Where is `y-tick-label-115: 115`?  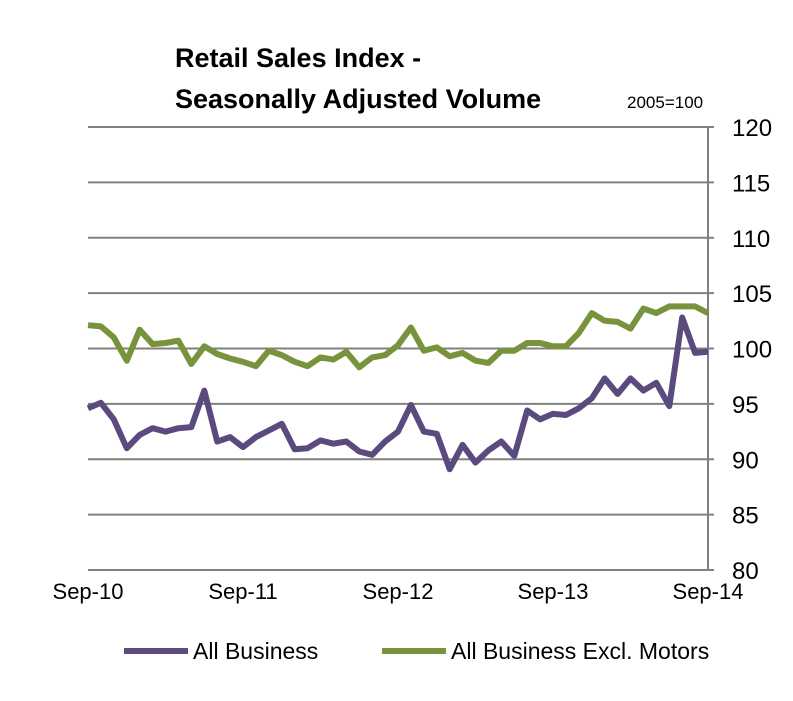 y-tick-label-115: 115 is located at coordinates (751, 183).